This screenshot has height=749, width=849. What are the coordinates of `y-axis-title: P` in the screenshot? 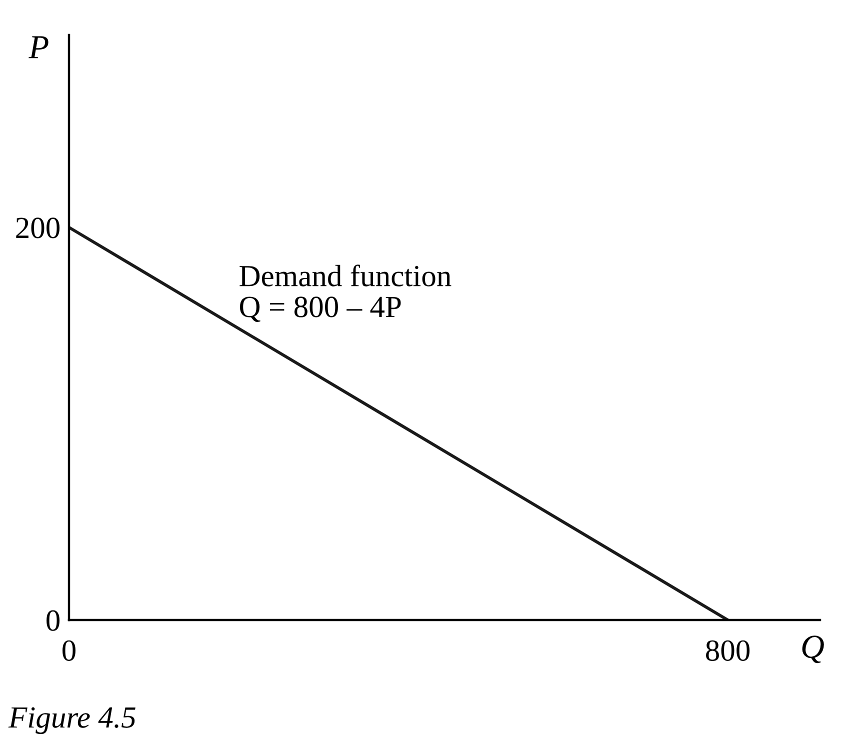 It's located at (38, 47).